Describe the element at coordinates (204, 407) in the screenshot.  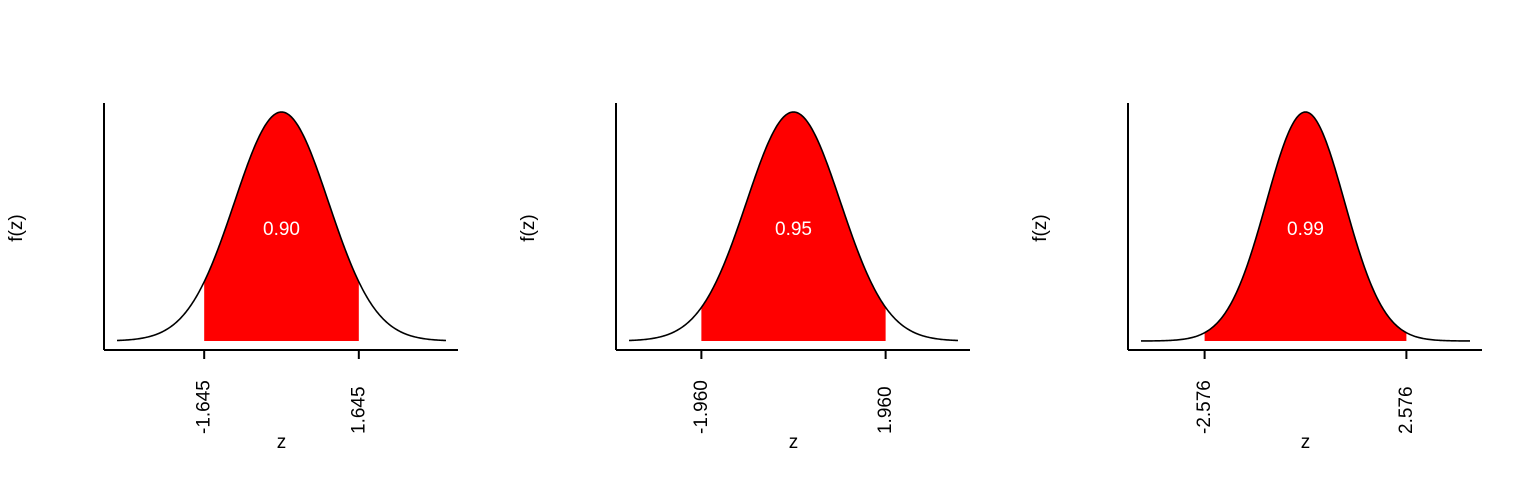
I see `x-tick-label: -1.645` at that location.